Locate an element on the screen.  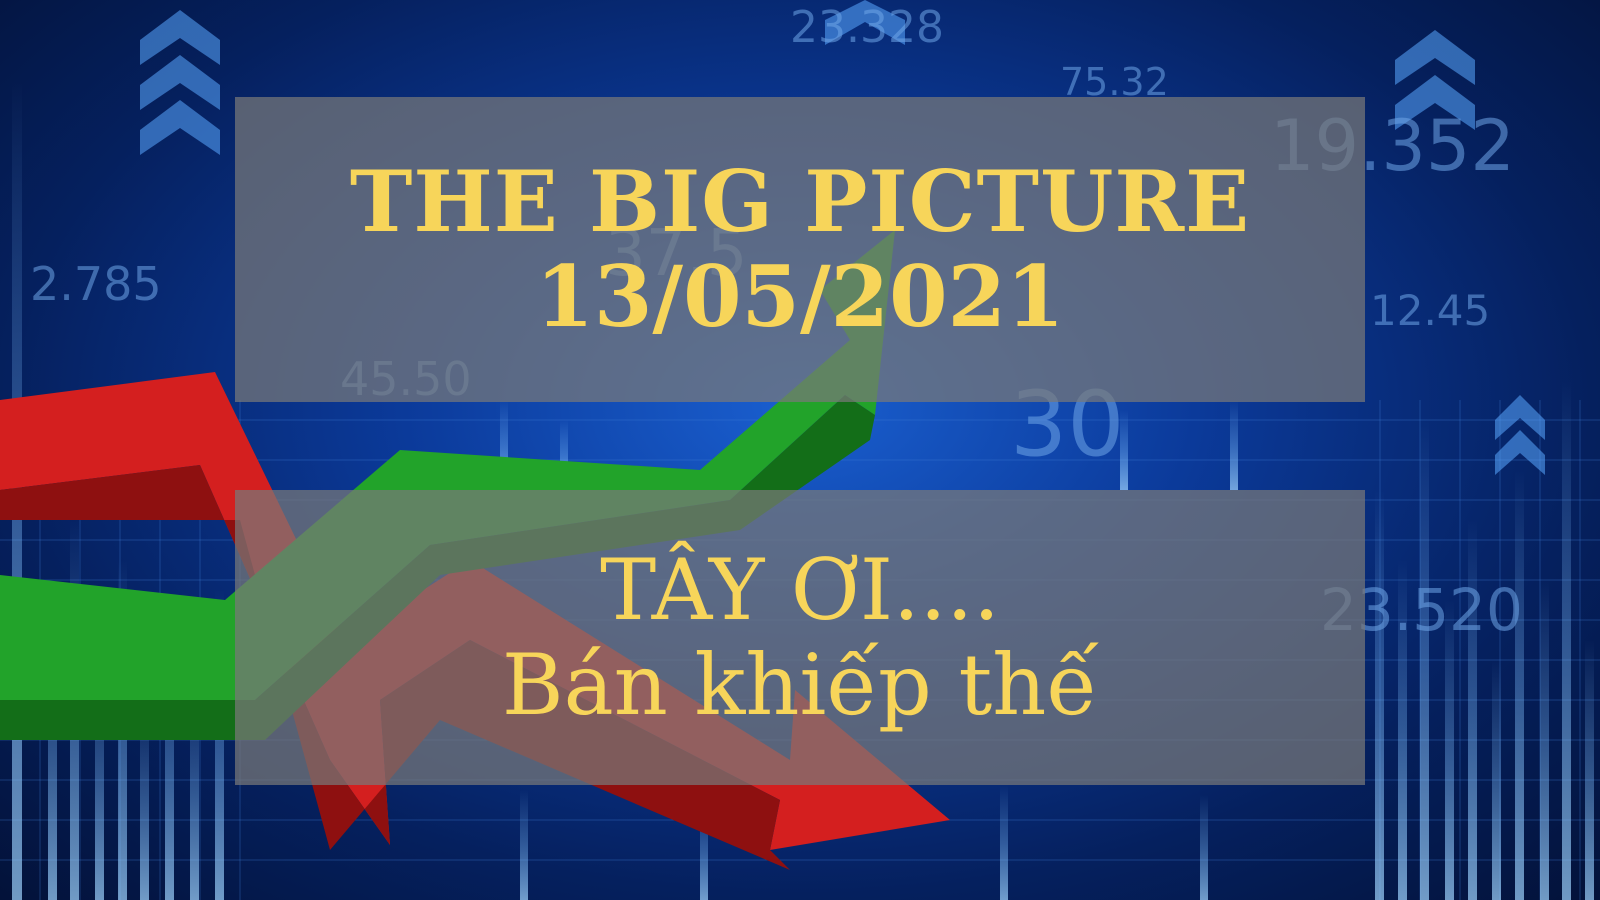
svg-text: 12.45 is located at coordinates (1430, 310).